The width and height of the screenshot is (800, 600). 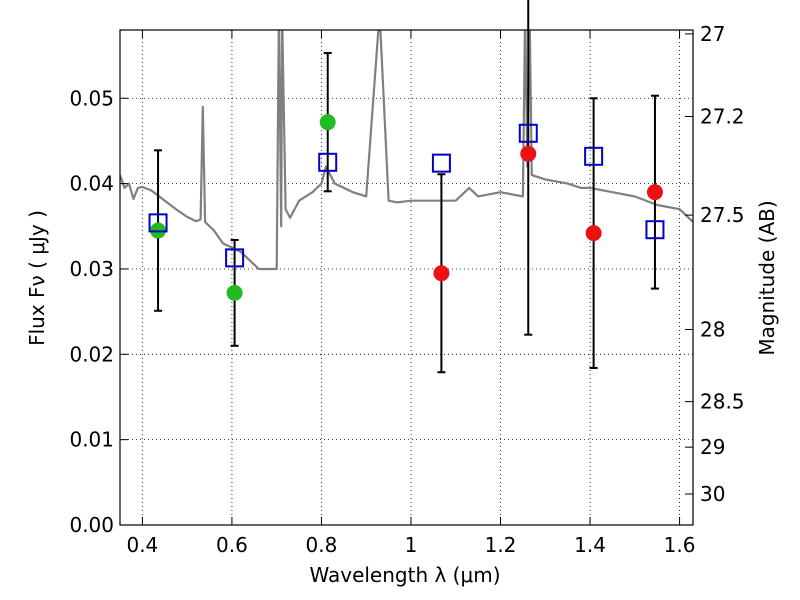 What do you see at coordinates (91, 184) in the screenshot?
I see `y-tick-label: 0.04` at bounding box center [91, 184].